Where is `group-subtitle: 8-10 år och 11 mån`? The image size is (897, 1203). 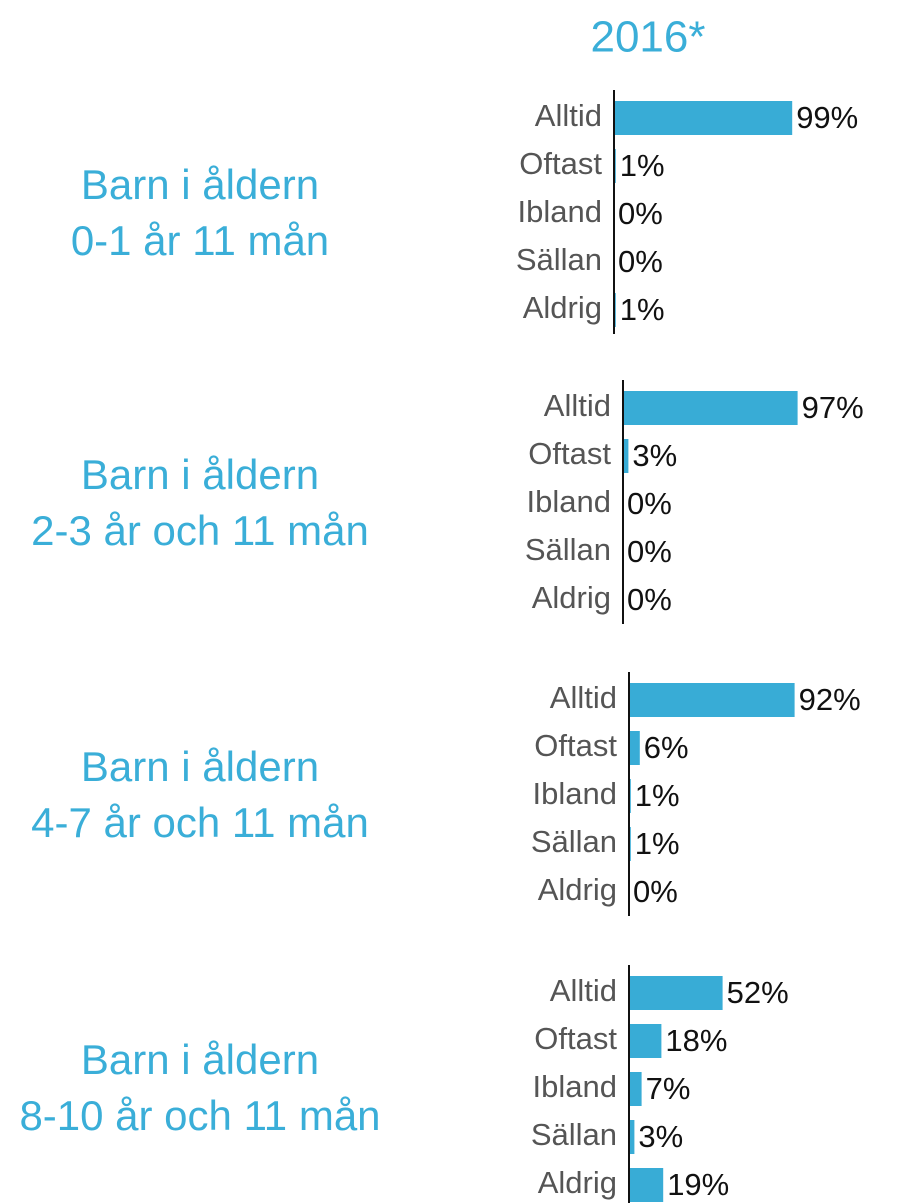 group-subtitle: 8-10 år och 11 mån is located at coordinates (199, 1115).